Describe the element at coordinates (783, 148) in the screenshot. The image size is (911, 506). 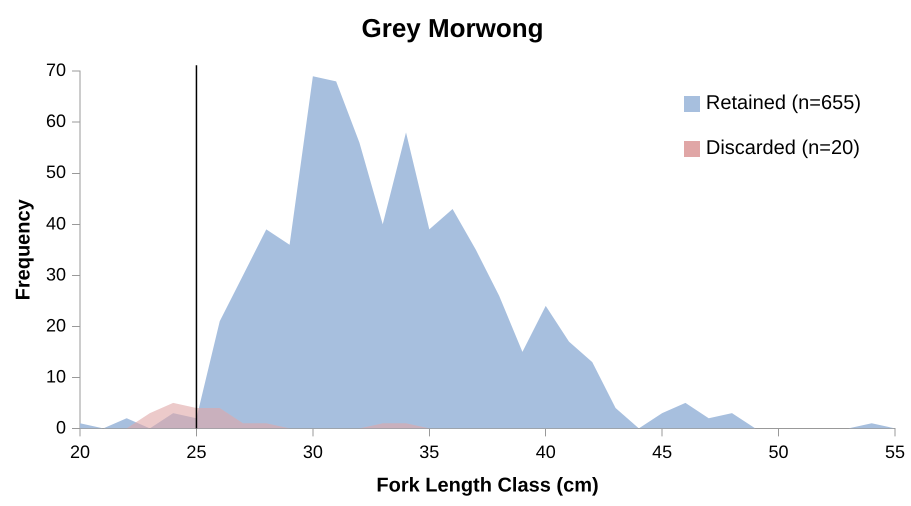
I see `legend-label: Discarded (n=20)` at that location.